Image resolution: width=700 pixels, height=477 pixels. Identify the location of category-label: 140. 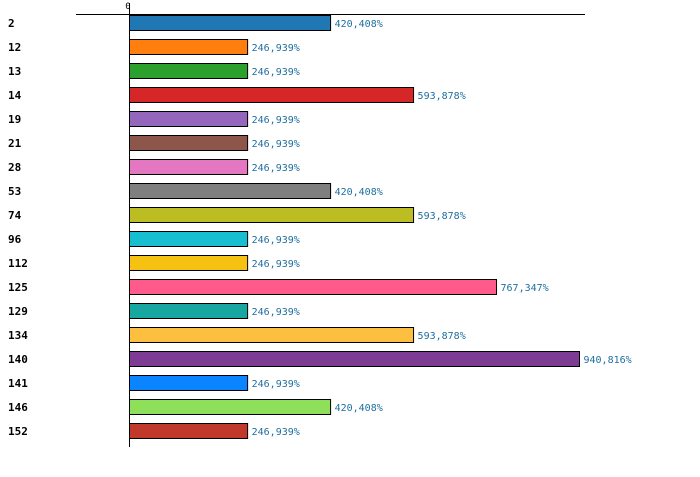
(18, 359).